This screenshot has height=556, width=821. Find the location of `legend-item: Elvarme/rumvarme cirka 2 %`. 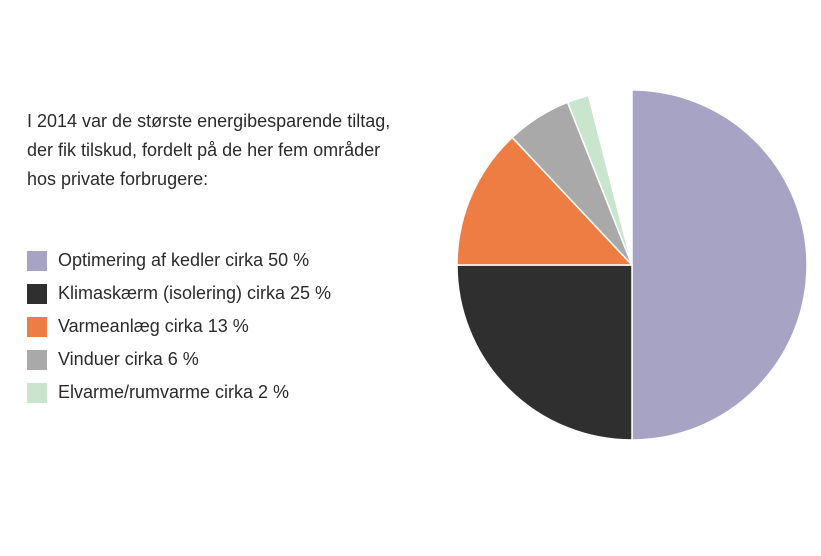

legend-item: Elvarme/rumvarme cirka 2 % is located at coordinates (179, 392).